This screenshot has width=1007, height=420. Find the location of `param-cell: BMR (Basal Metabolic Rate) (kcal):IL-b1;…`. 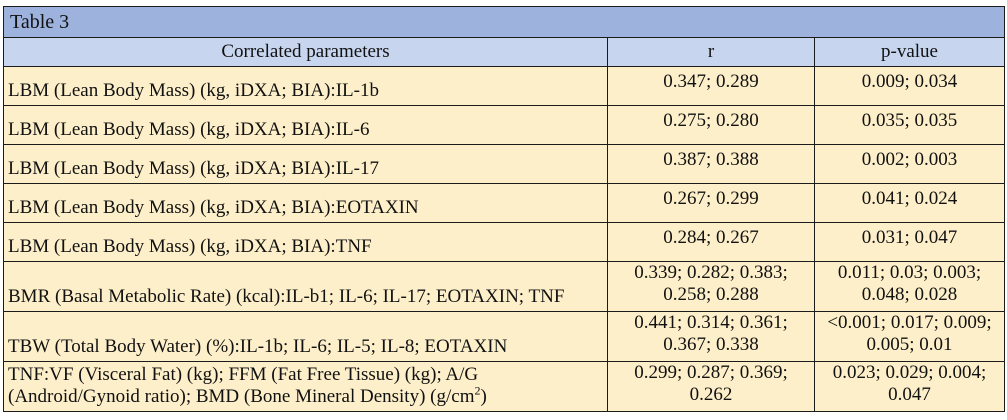

param-cell: BMR (Basal Metabolic Rate) (kcal):IL-b1;… is located at coordinates (305, 286).